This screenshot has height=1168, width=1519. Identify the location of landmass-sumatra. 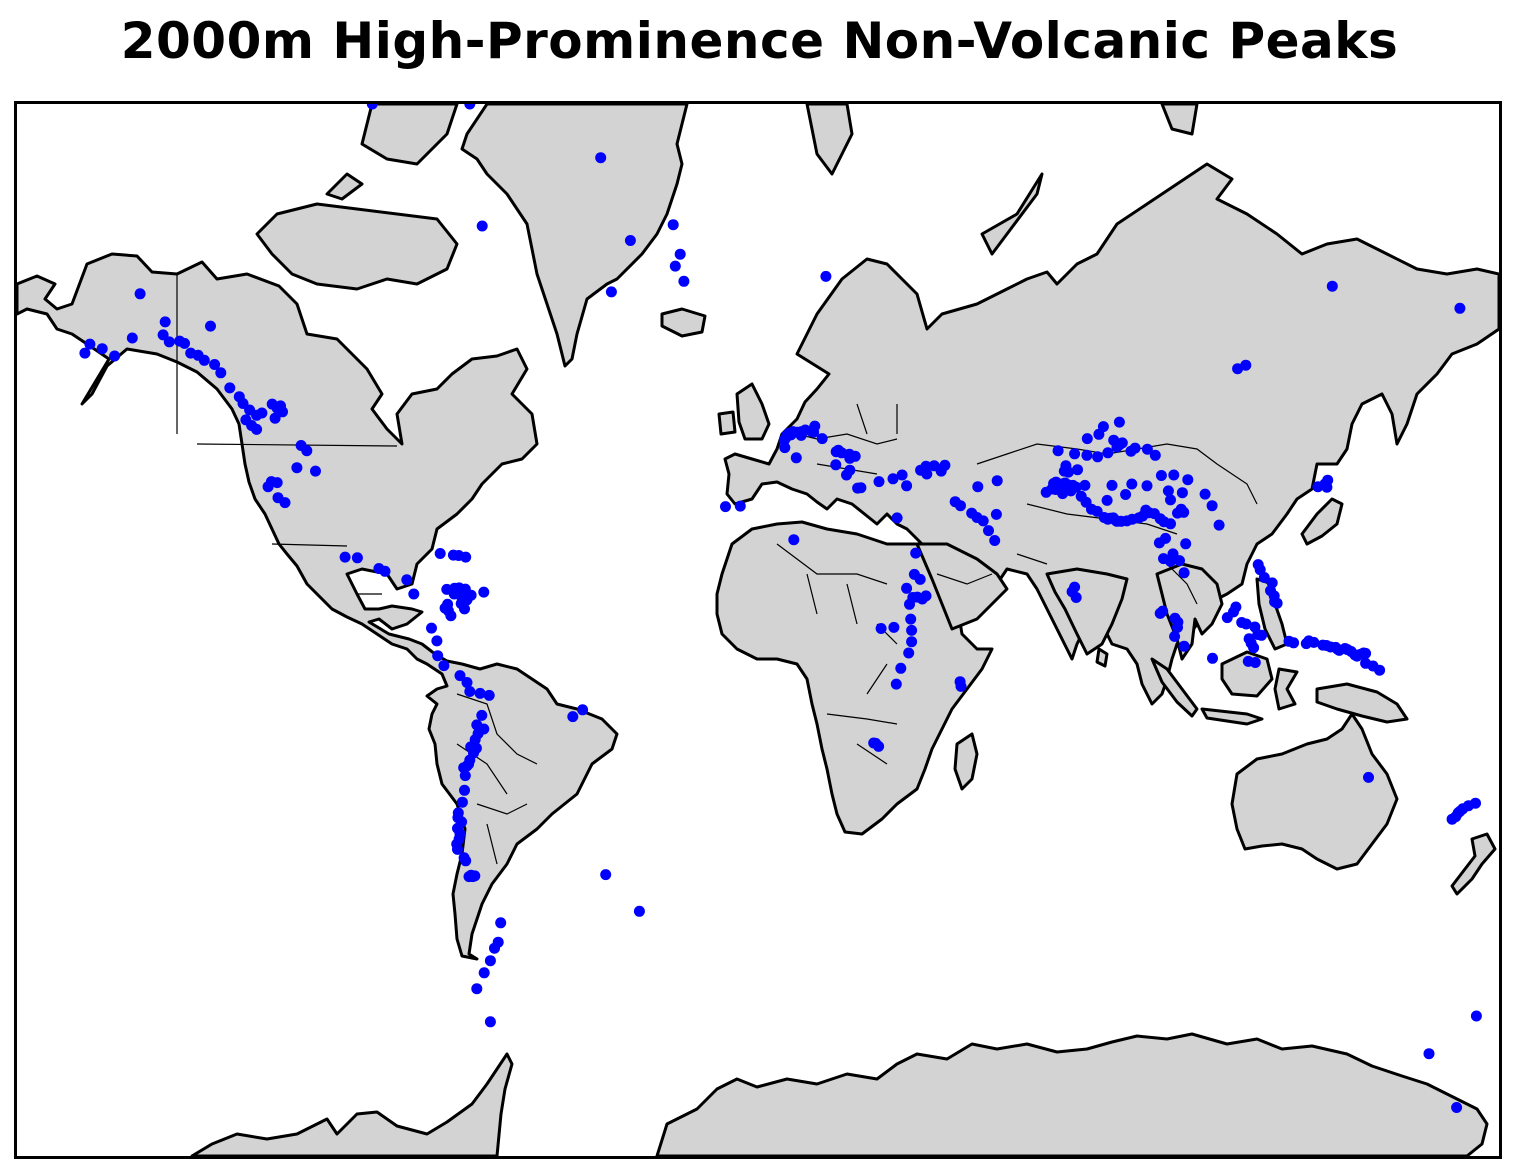
(1174, 687).